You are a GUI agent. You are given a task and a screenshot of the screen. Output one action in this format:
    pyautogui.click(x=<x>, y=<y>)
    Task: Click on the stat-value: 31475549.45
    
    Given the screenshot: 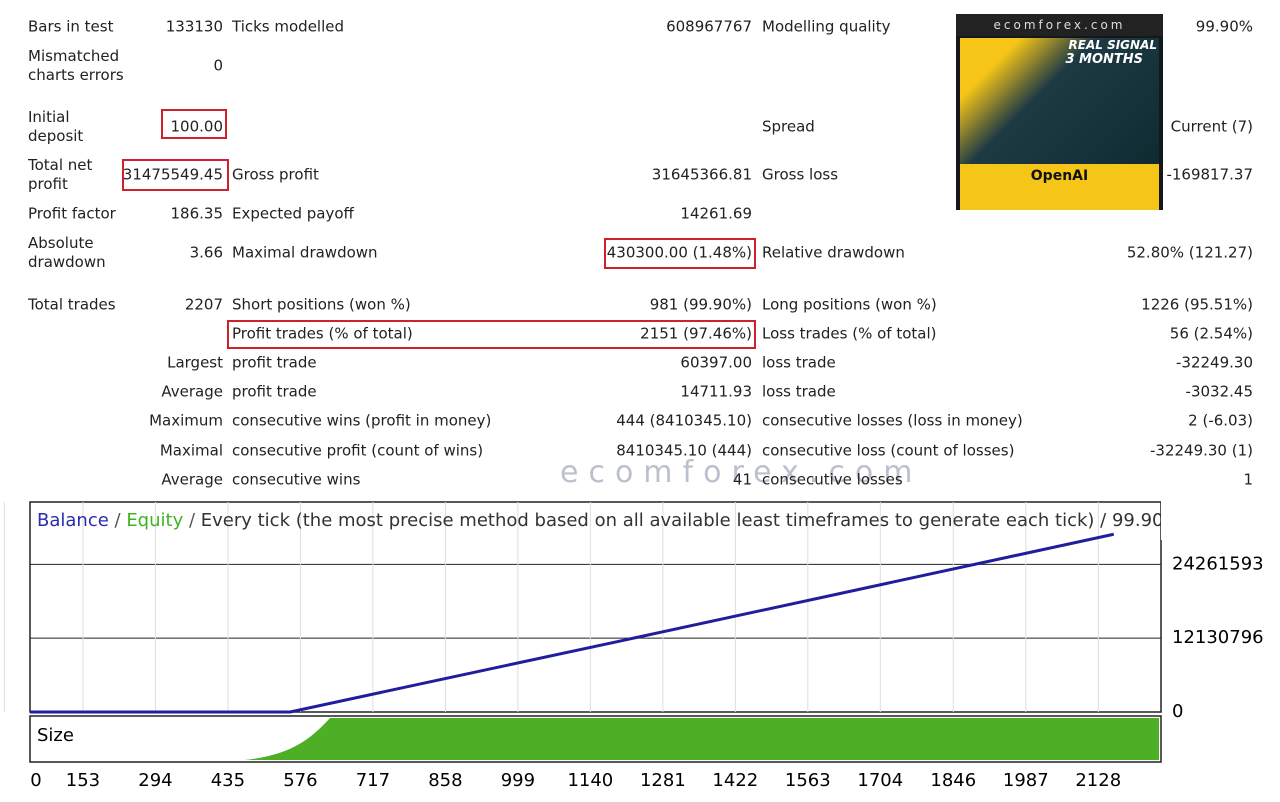 What is the action you would take?
    pyautogui.click(x=172, y=174)
    